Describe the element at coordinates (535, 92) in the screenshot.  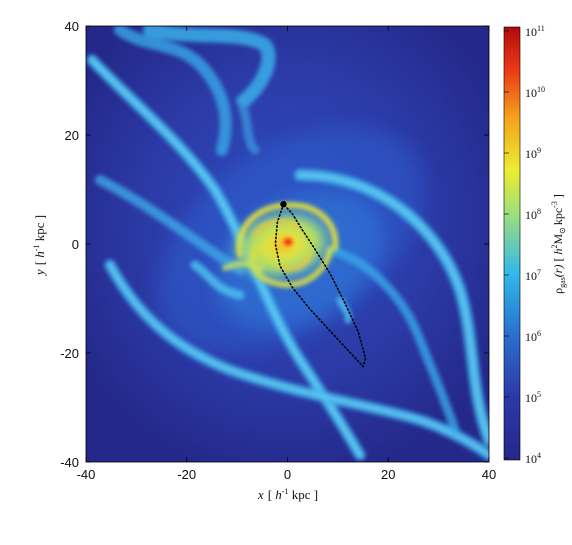
I see `colorbar-tick-label: 10¹⁰` at that location.